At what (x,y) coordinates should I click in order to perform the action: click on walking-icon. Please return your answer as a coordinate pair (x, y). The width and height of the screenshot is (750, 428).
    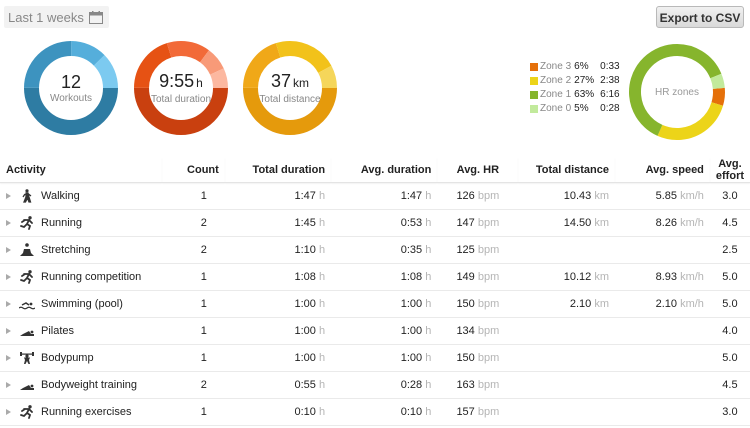
    Looking at the image, I should click on (27, 196).